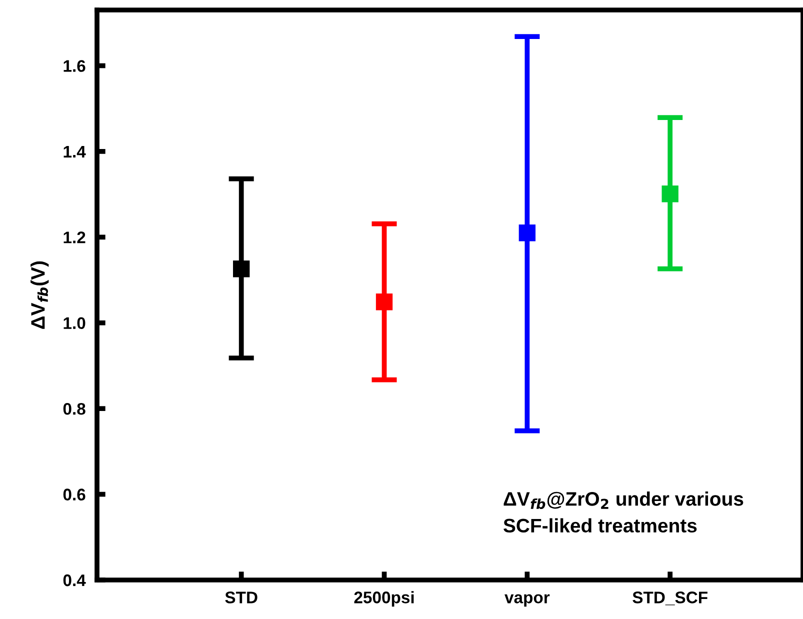 This screenshot has height=619, width=803. Describe the element at coordinates (624, 512) in the screenshot. I see `annotation: ΔV$_{fb}$@ZrO$_{2}$ under various SCF-liked treatments` at that location.